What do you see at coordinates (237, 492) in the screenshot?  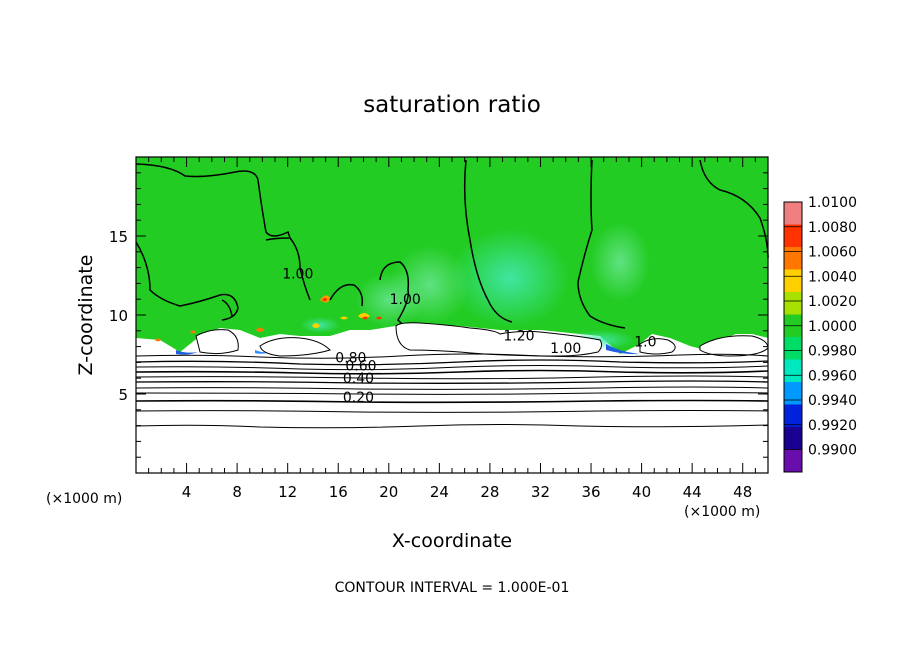 I see `x-tick-label: 8` at bounding box center [237, 492].